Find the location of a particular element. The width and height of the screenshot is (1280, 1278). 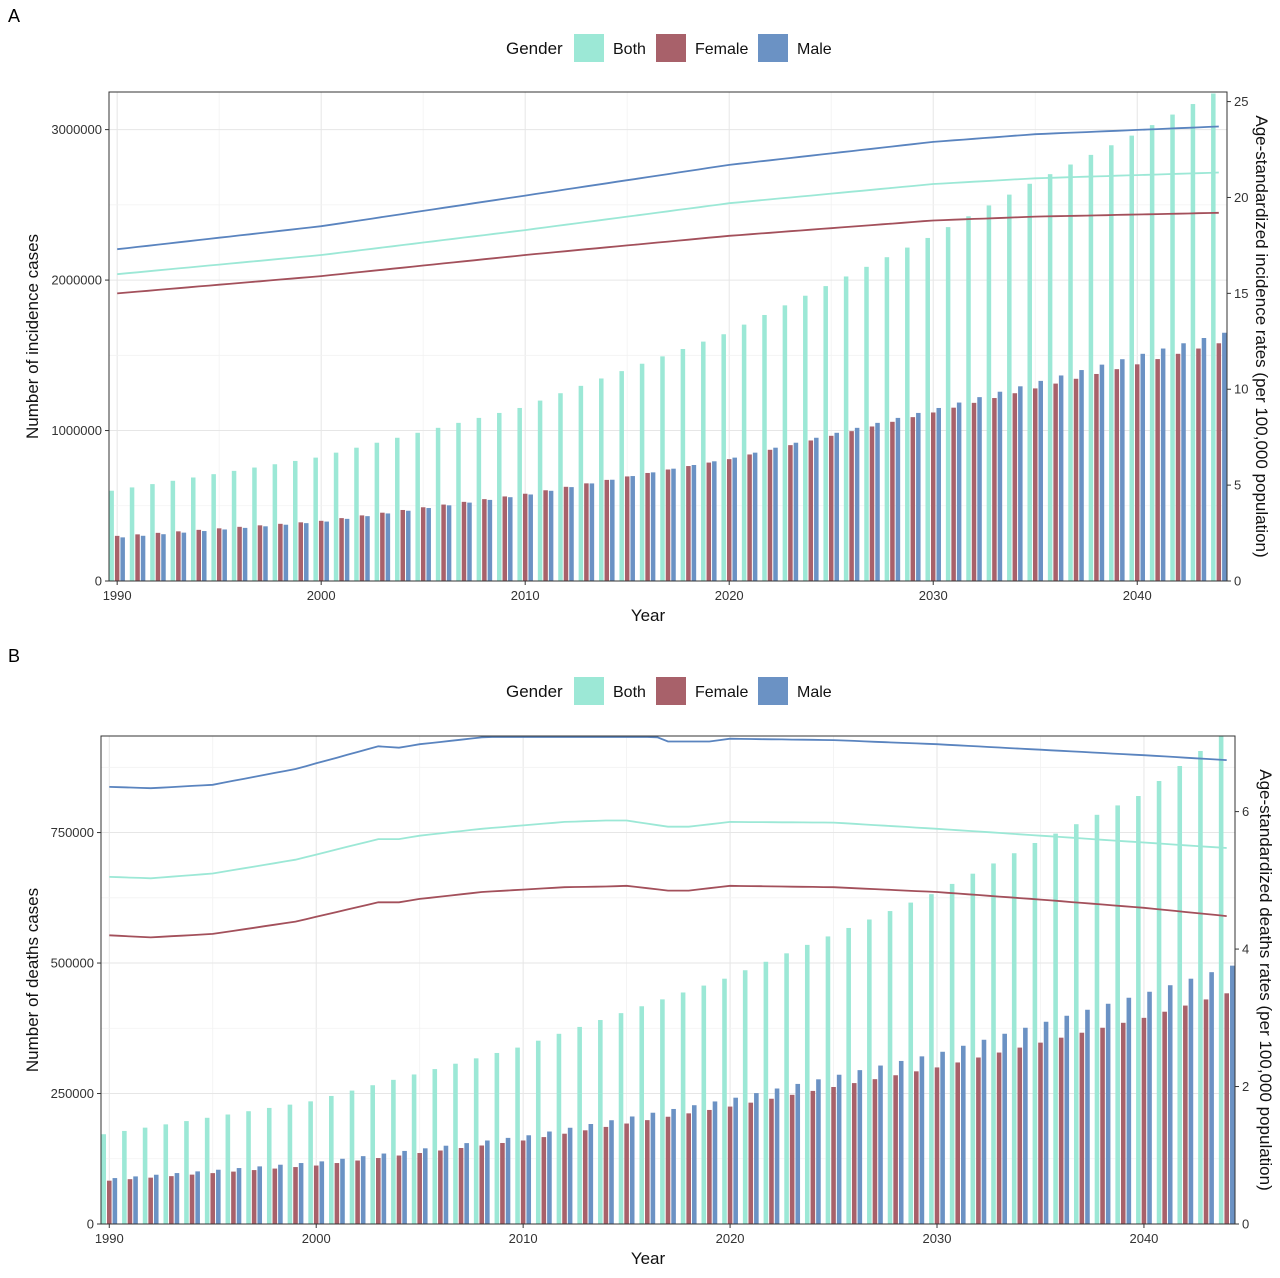

bar-both-2027 is located at coordinates (869, 1071).